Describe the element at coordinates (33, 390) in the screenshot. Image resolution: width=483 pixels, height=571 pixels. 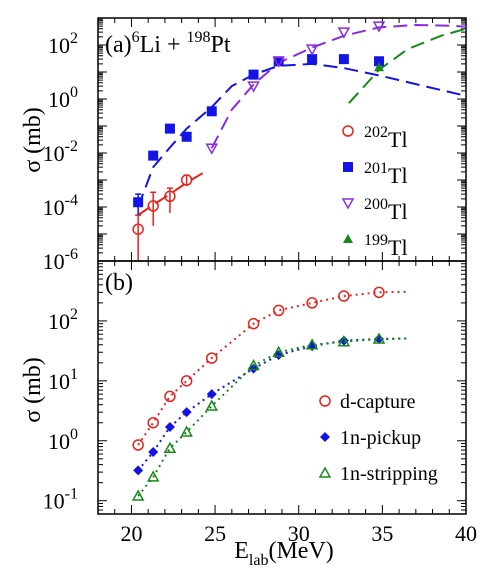
I see `b-y-axis-title: σ (mb)` at that location.